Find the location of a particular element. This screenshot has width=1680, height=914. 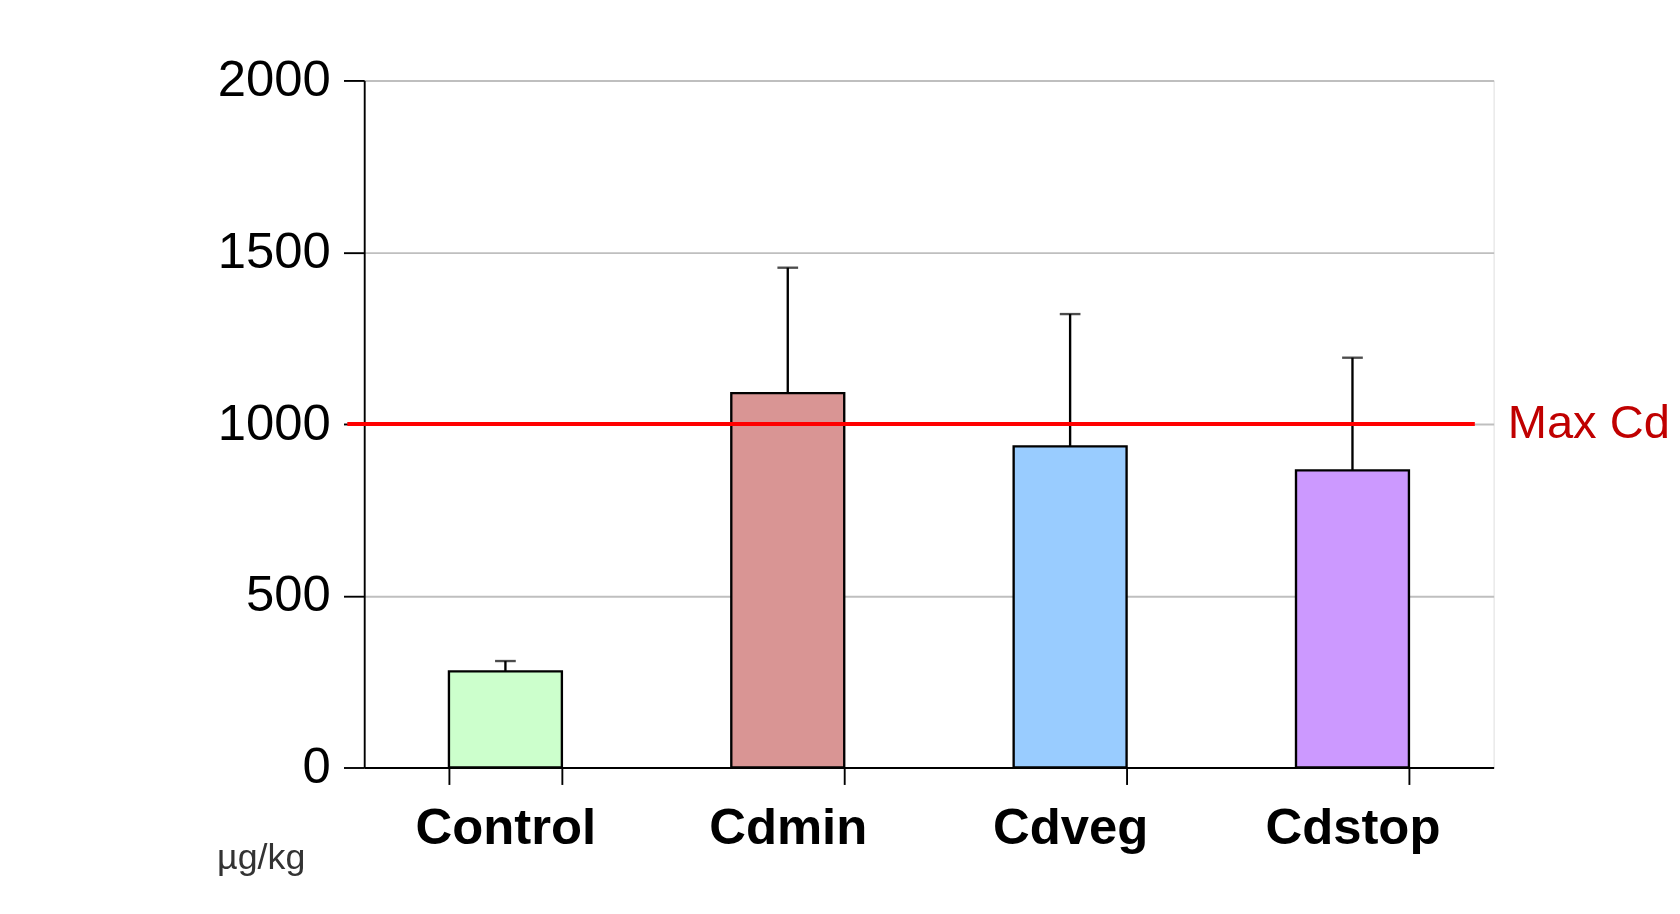

y-tick-label: 2000 is located at coordinates (274, 78).